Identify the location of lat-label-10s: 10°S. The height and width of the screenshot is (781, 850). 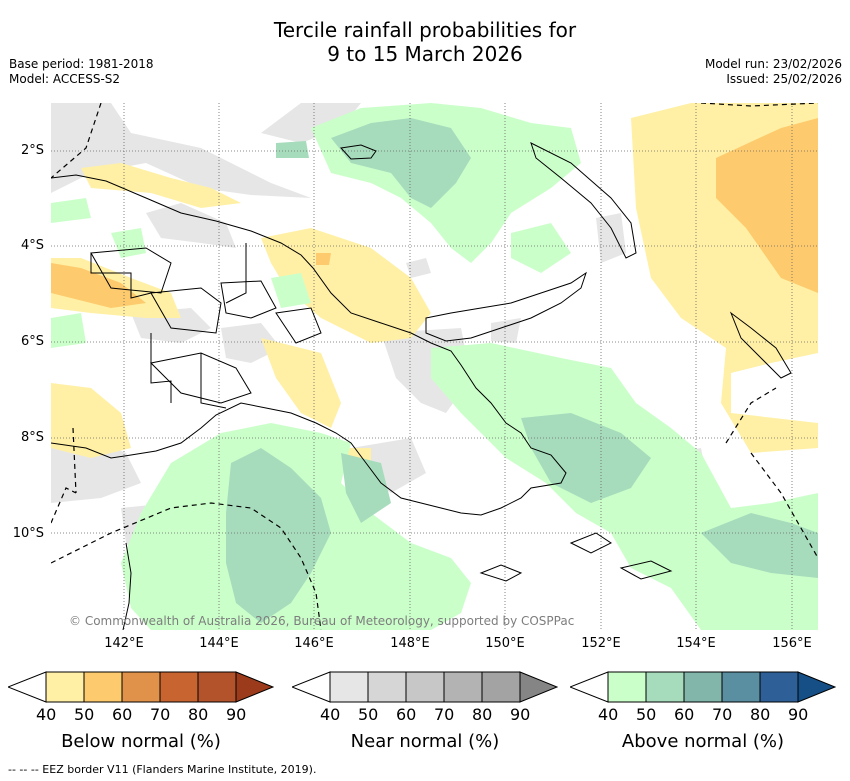
(28, 533).